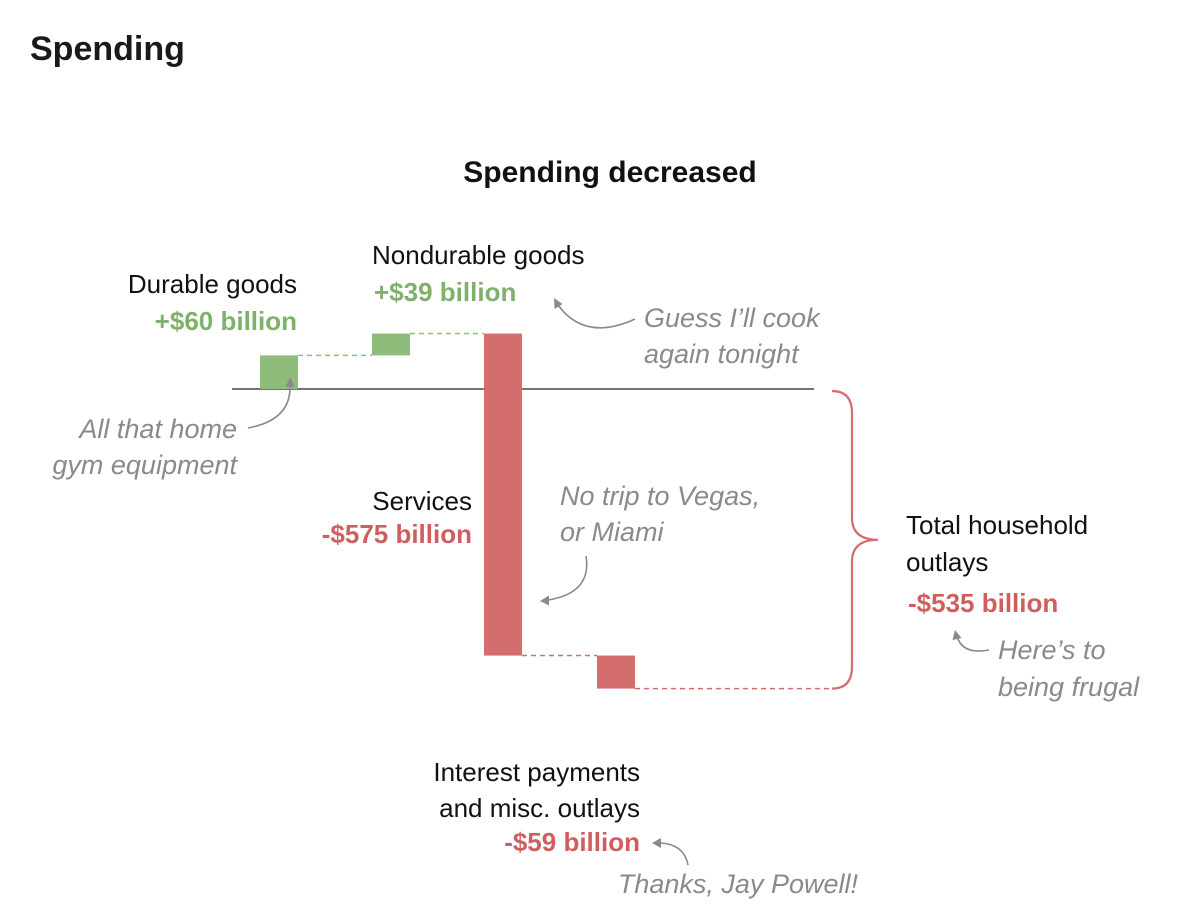 The height and width of the screenshot is (910, 1200). I want to click on value-label-services: -$575 billion, so click(397, 534).